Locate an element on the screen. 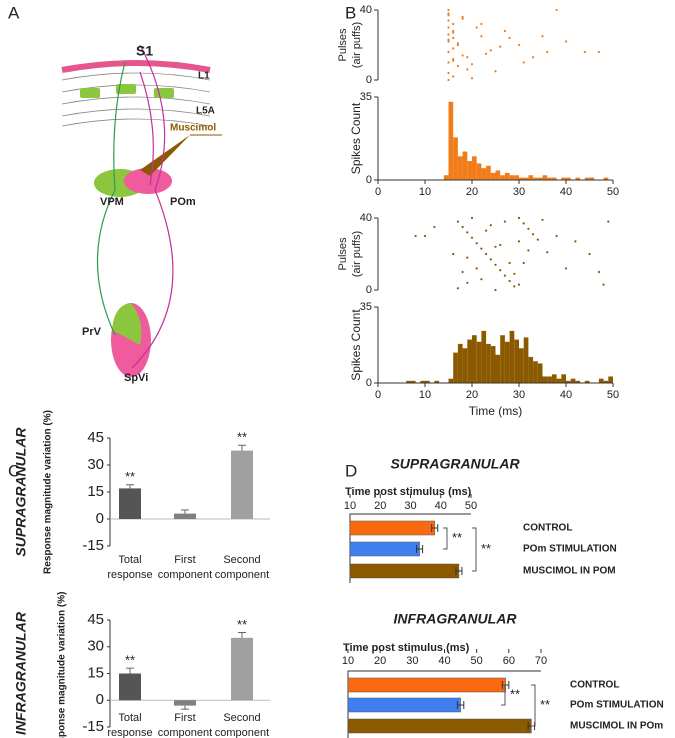  y-tick-label: 15 is located at coordinates (95, 491).